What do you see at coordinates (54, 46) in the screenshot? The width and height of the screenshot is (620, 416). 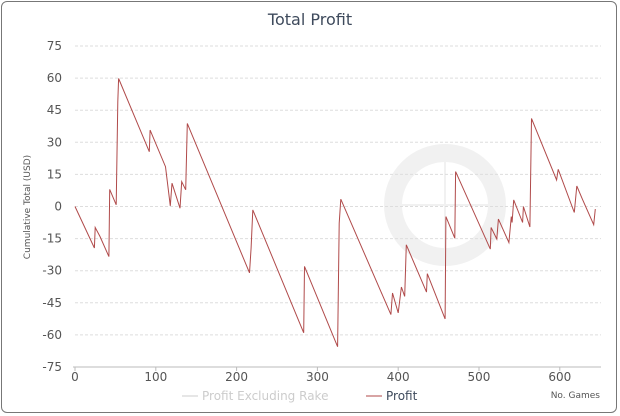 I see `y-tick-label: 75` at bounding box center [54, 46].